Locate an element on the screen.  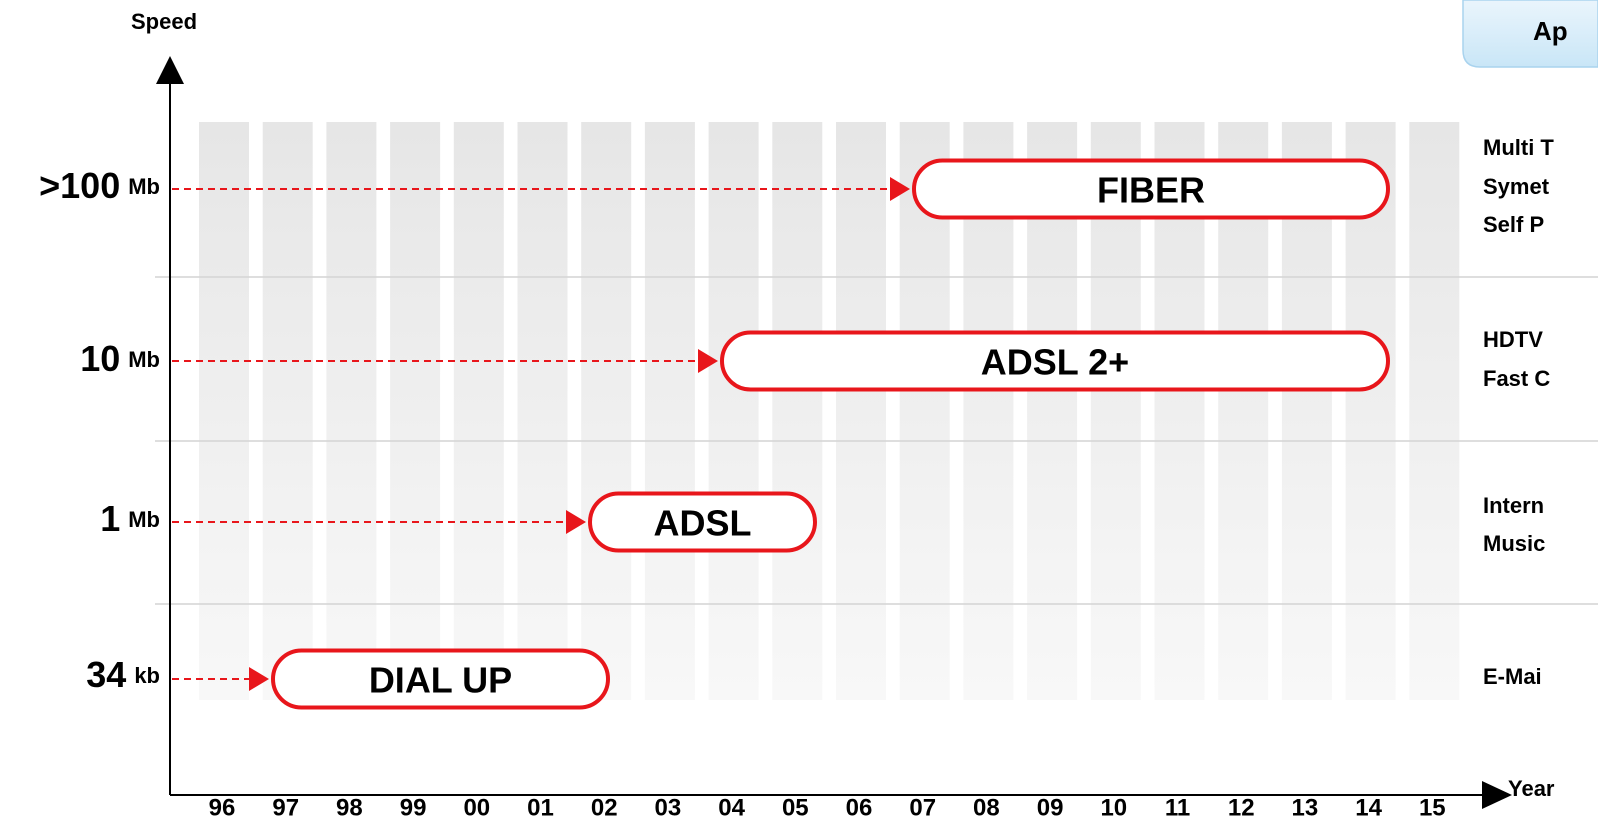
speed-label: 1 Mb is located at coordinates (130, 518).